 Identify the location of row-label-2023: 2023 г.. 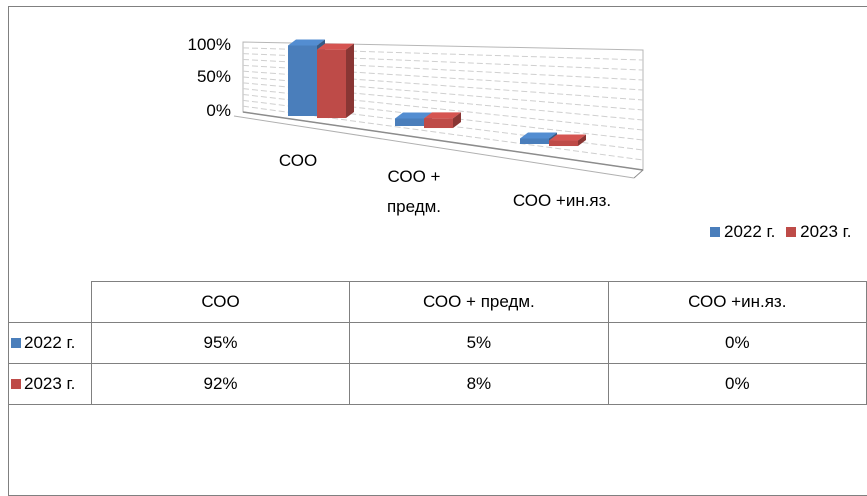
(50, 383).